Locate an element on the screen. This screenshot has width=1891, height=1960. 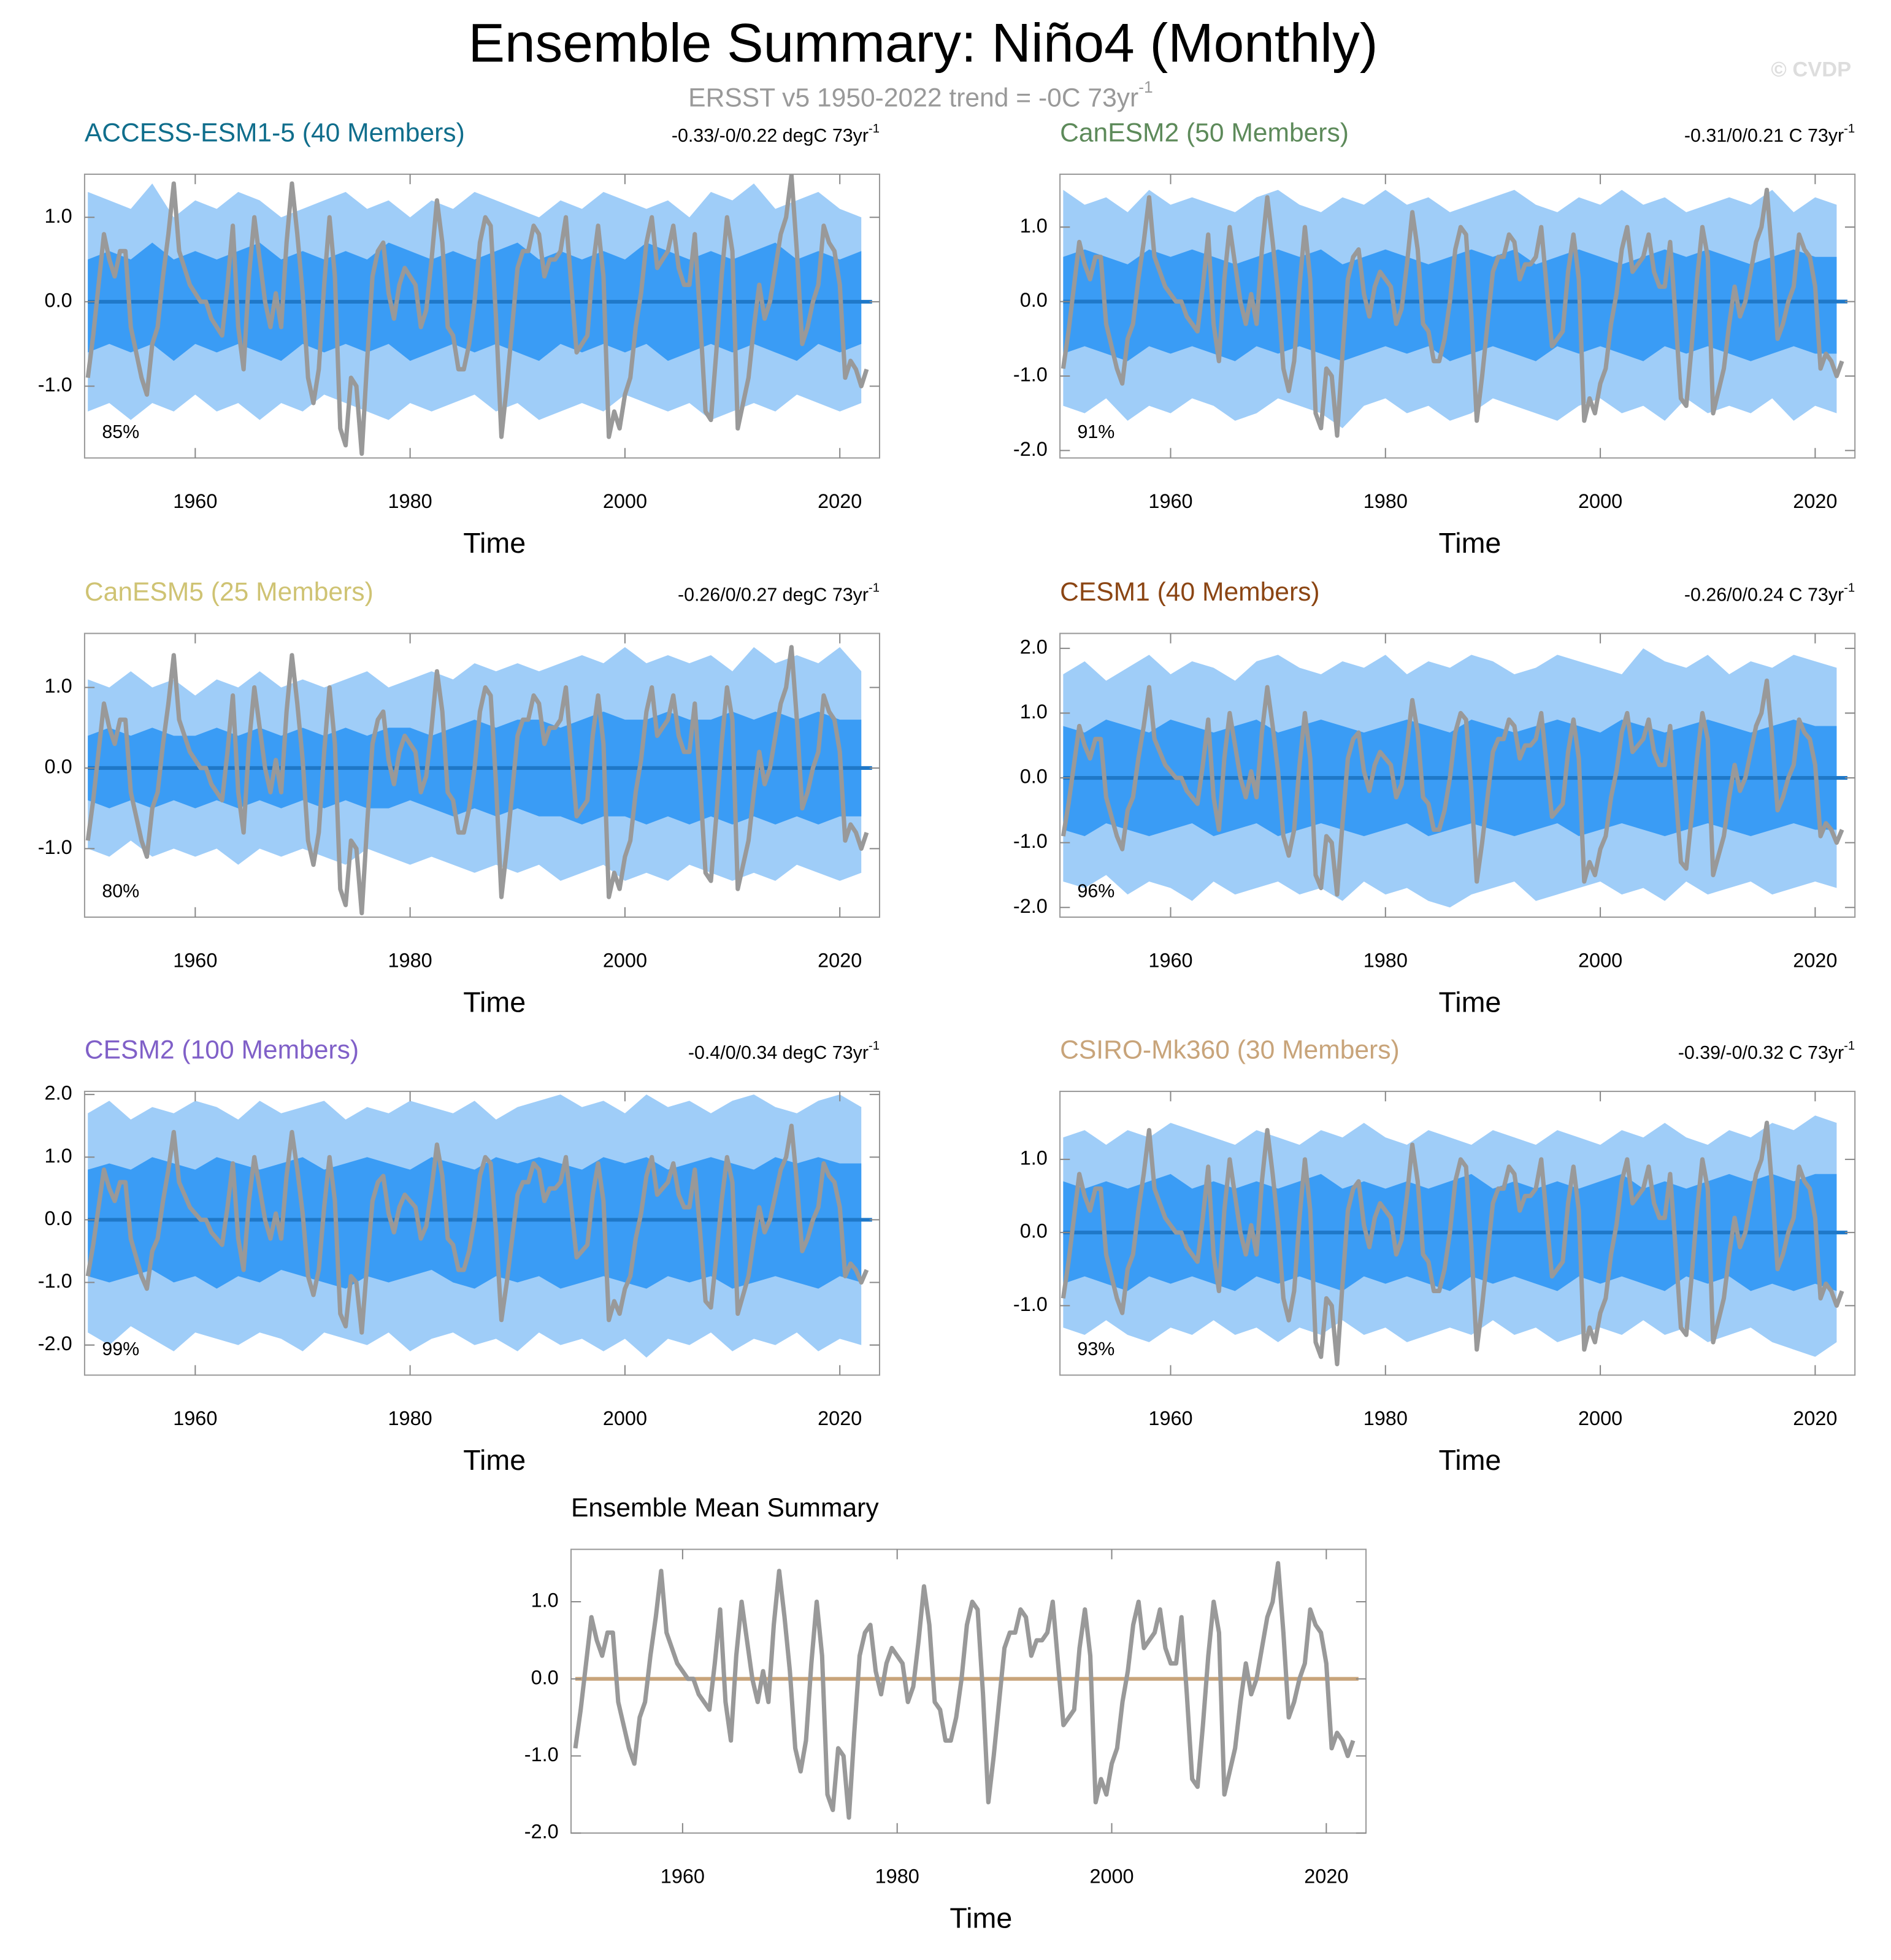
panel-annotation: -0.39/-0/0.32 C 73yr-1 is located at coordinates (1766, 1051).